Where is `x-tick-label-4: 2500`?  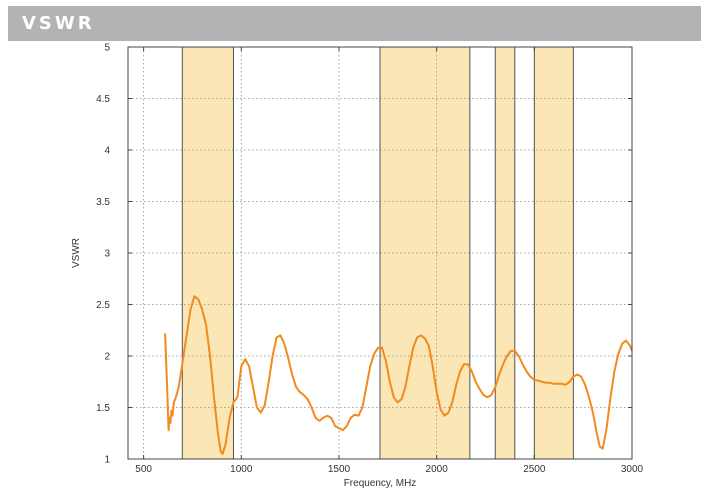 x-tick-label-4: 2500 is located at coordinates (534, 469).